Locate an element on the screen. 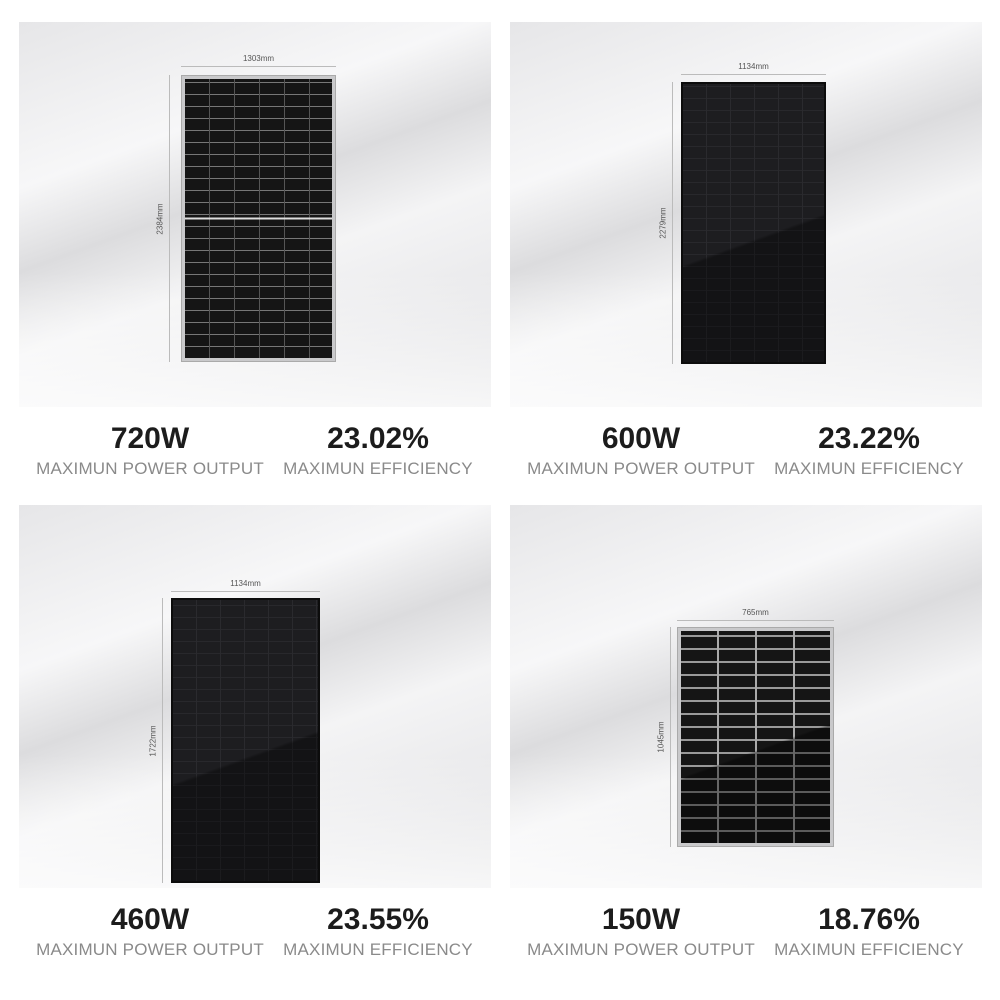 The image size is (1000, 1000). power-value: 720W is located at coordinates (150, 438).